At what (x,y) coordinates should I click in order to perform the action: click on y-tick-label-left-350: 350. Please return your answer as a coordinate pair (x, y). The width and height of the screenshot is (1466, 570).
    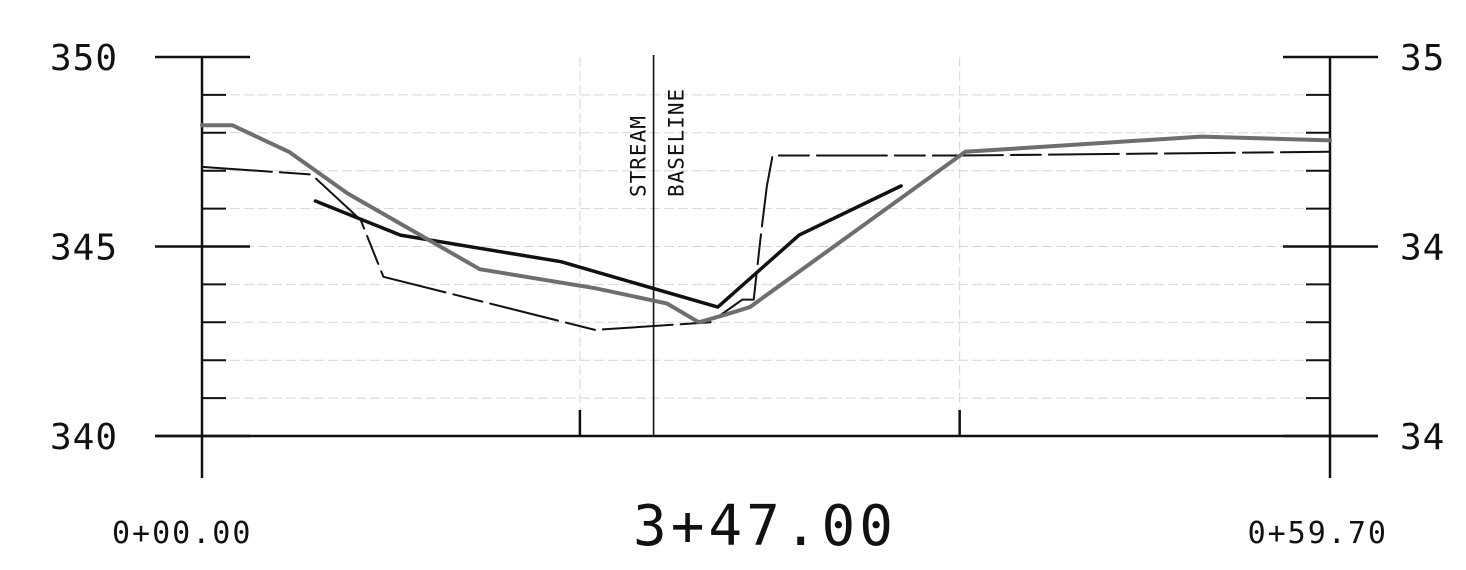
    Looking at the image, I should click on (84, 58).